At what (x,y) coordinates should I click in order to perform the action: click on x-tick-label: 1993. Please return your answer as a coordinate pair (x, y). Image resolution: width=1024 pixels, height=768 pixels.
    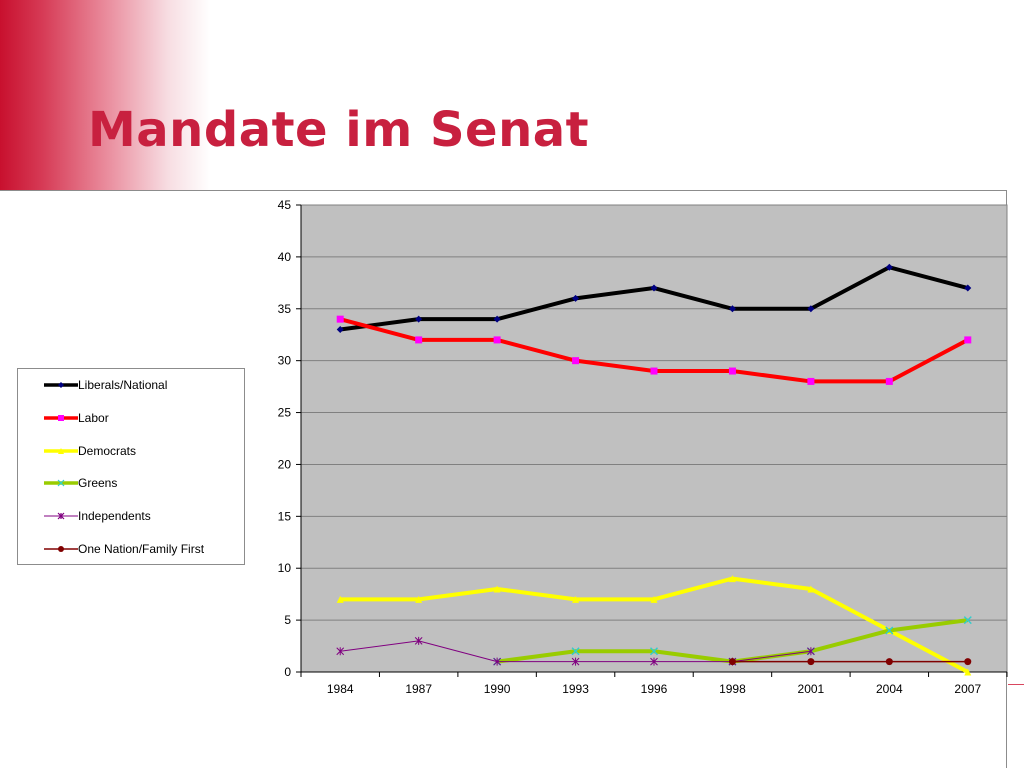
    Looking at the image, I should click on (575, 689).